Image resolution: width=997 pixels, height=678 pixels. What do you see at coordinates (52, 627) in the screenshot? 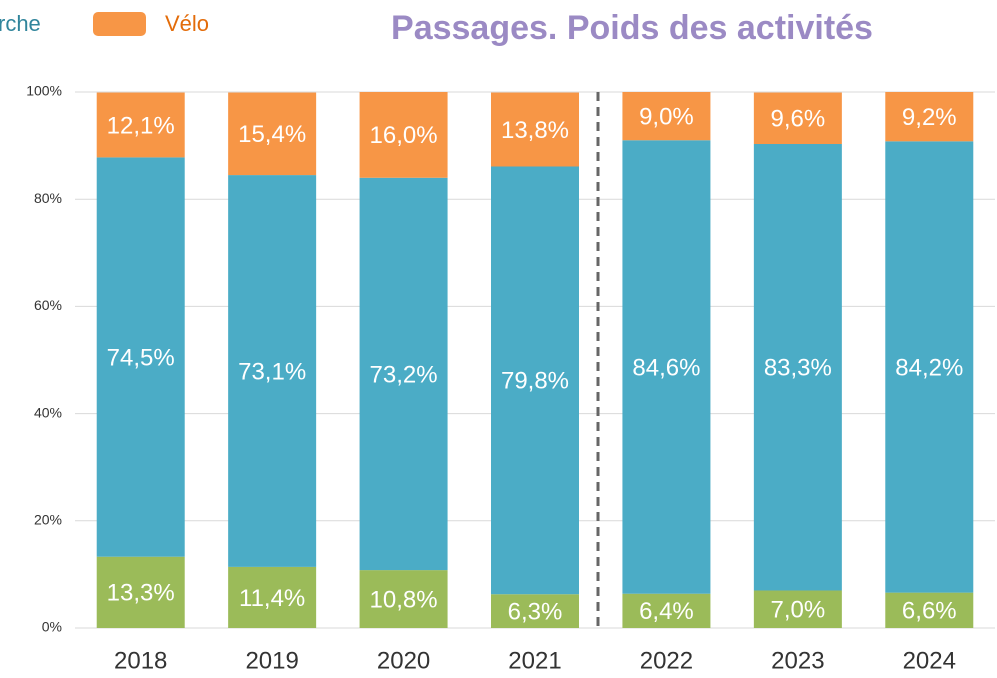
I see `y-tick-label: 0%` at bounding box center [52, 627].